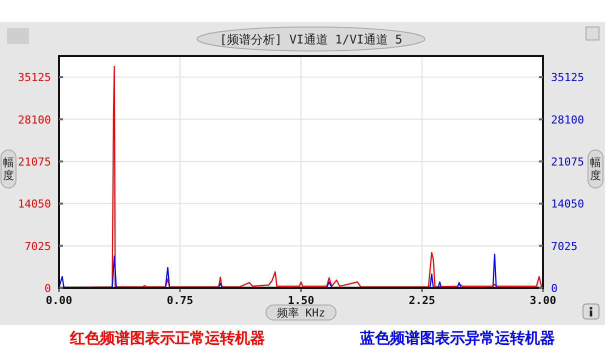 This screenshot has width=605, height=350. Describe the element at coordinates (34, 77) in the screenshot. I see `y-tick-label: 35125` at that location.